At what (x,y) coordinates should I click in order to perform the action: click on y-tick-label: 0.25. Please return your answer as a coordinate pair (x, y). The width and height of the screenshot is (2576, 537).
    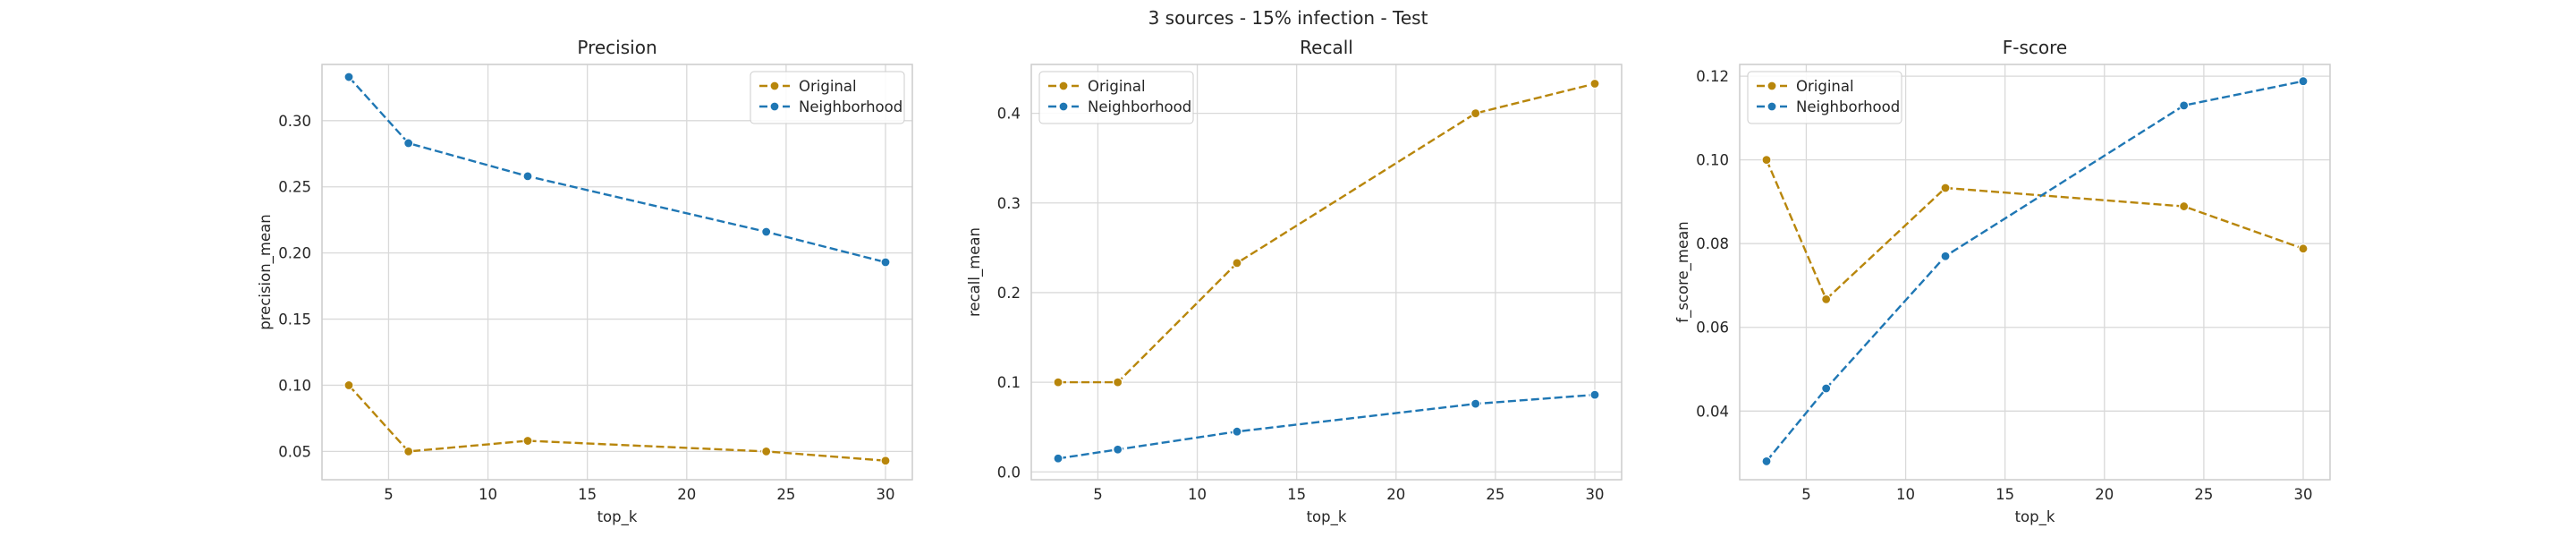
    Looking at the image, I should click on (294, 187).